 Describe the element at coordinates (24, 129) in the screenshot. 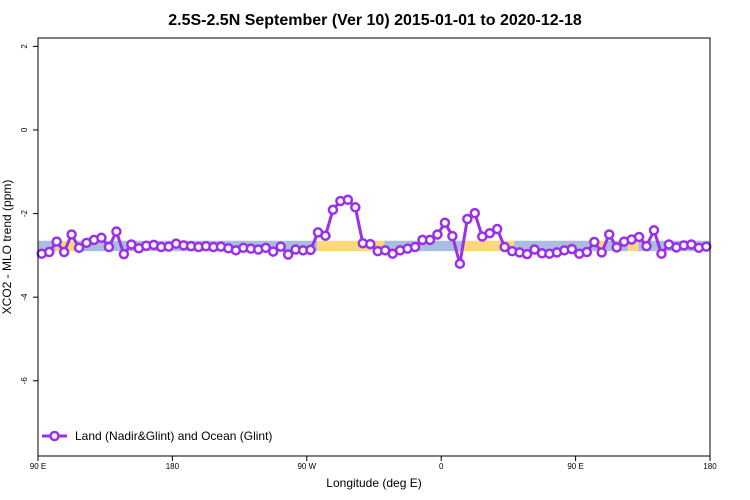

I see `y-tick-label: 0` at that location.